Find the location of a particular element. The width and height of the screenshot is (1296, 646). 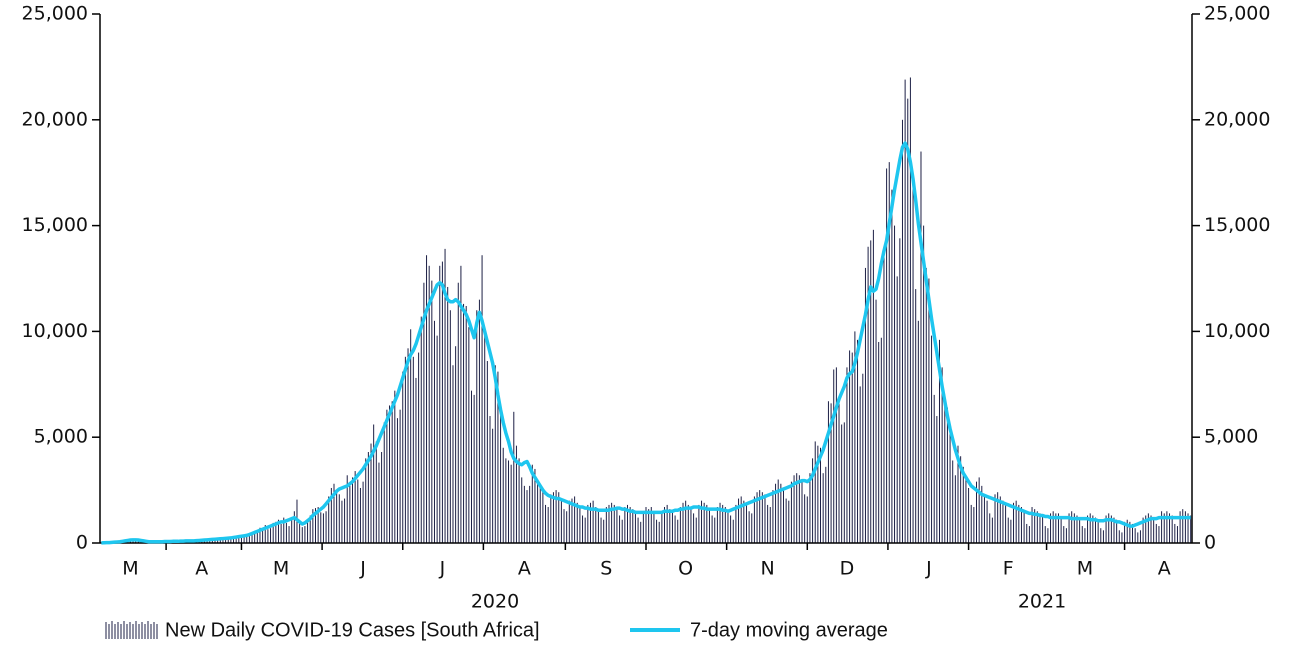

x-tick-label: A is located at coordinates (524, 569).